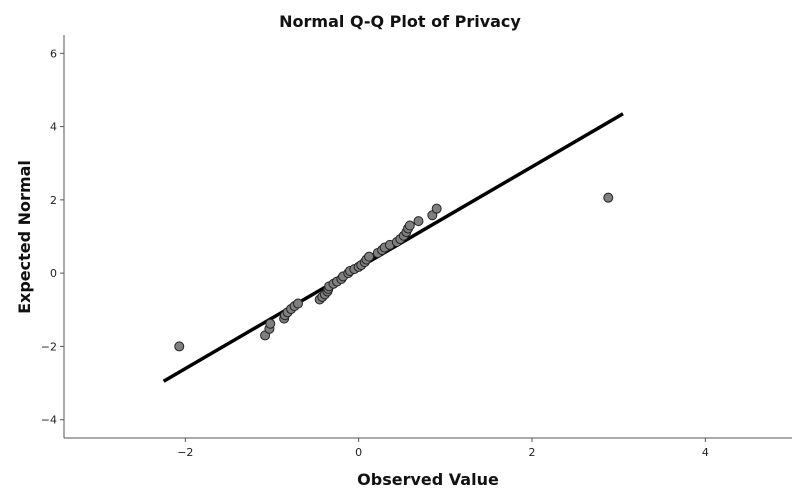 Image resolution: width=800 pixels, height=500 pixels. Describe the element at coordinates (49, 420) in the screenshot. I see `y-tick-label: −4` at that location.